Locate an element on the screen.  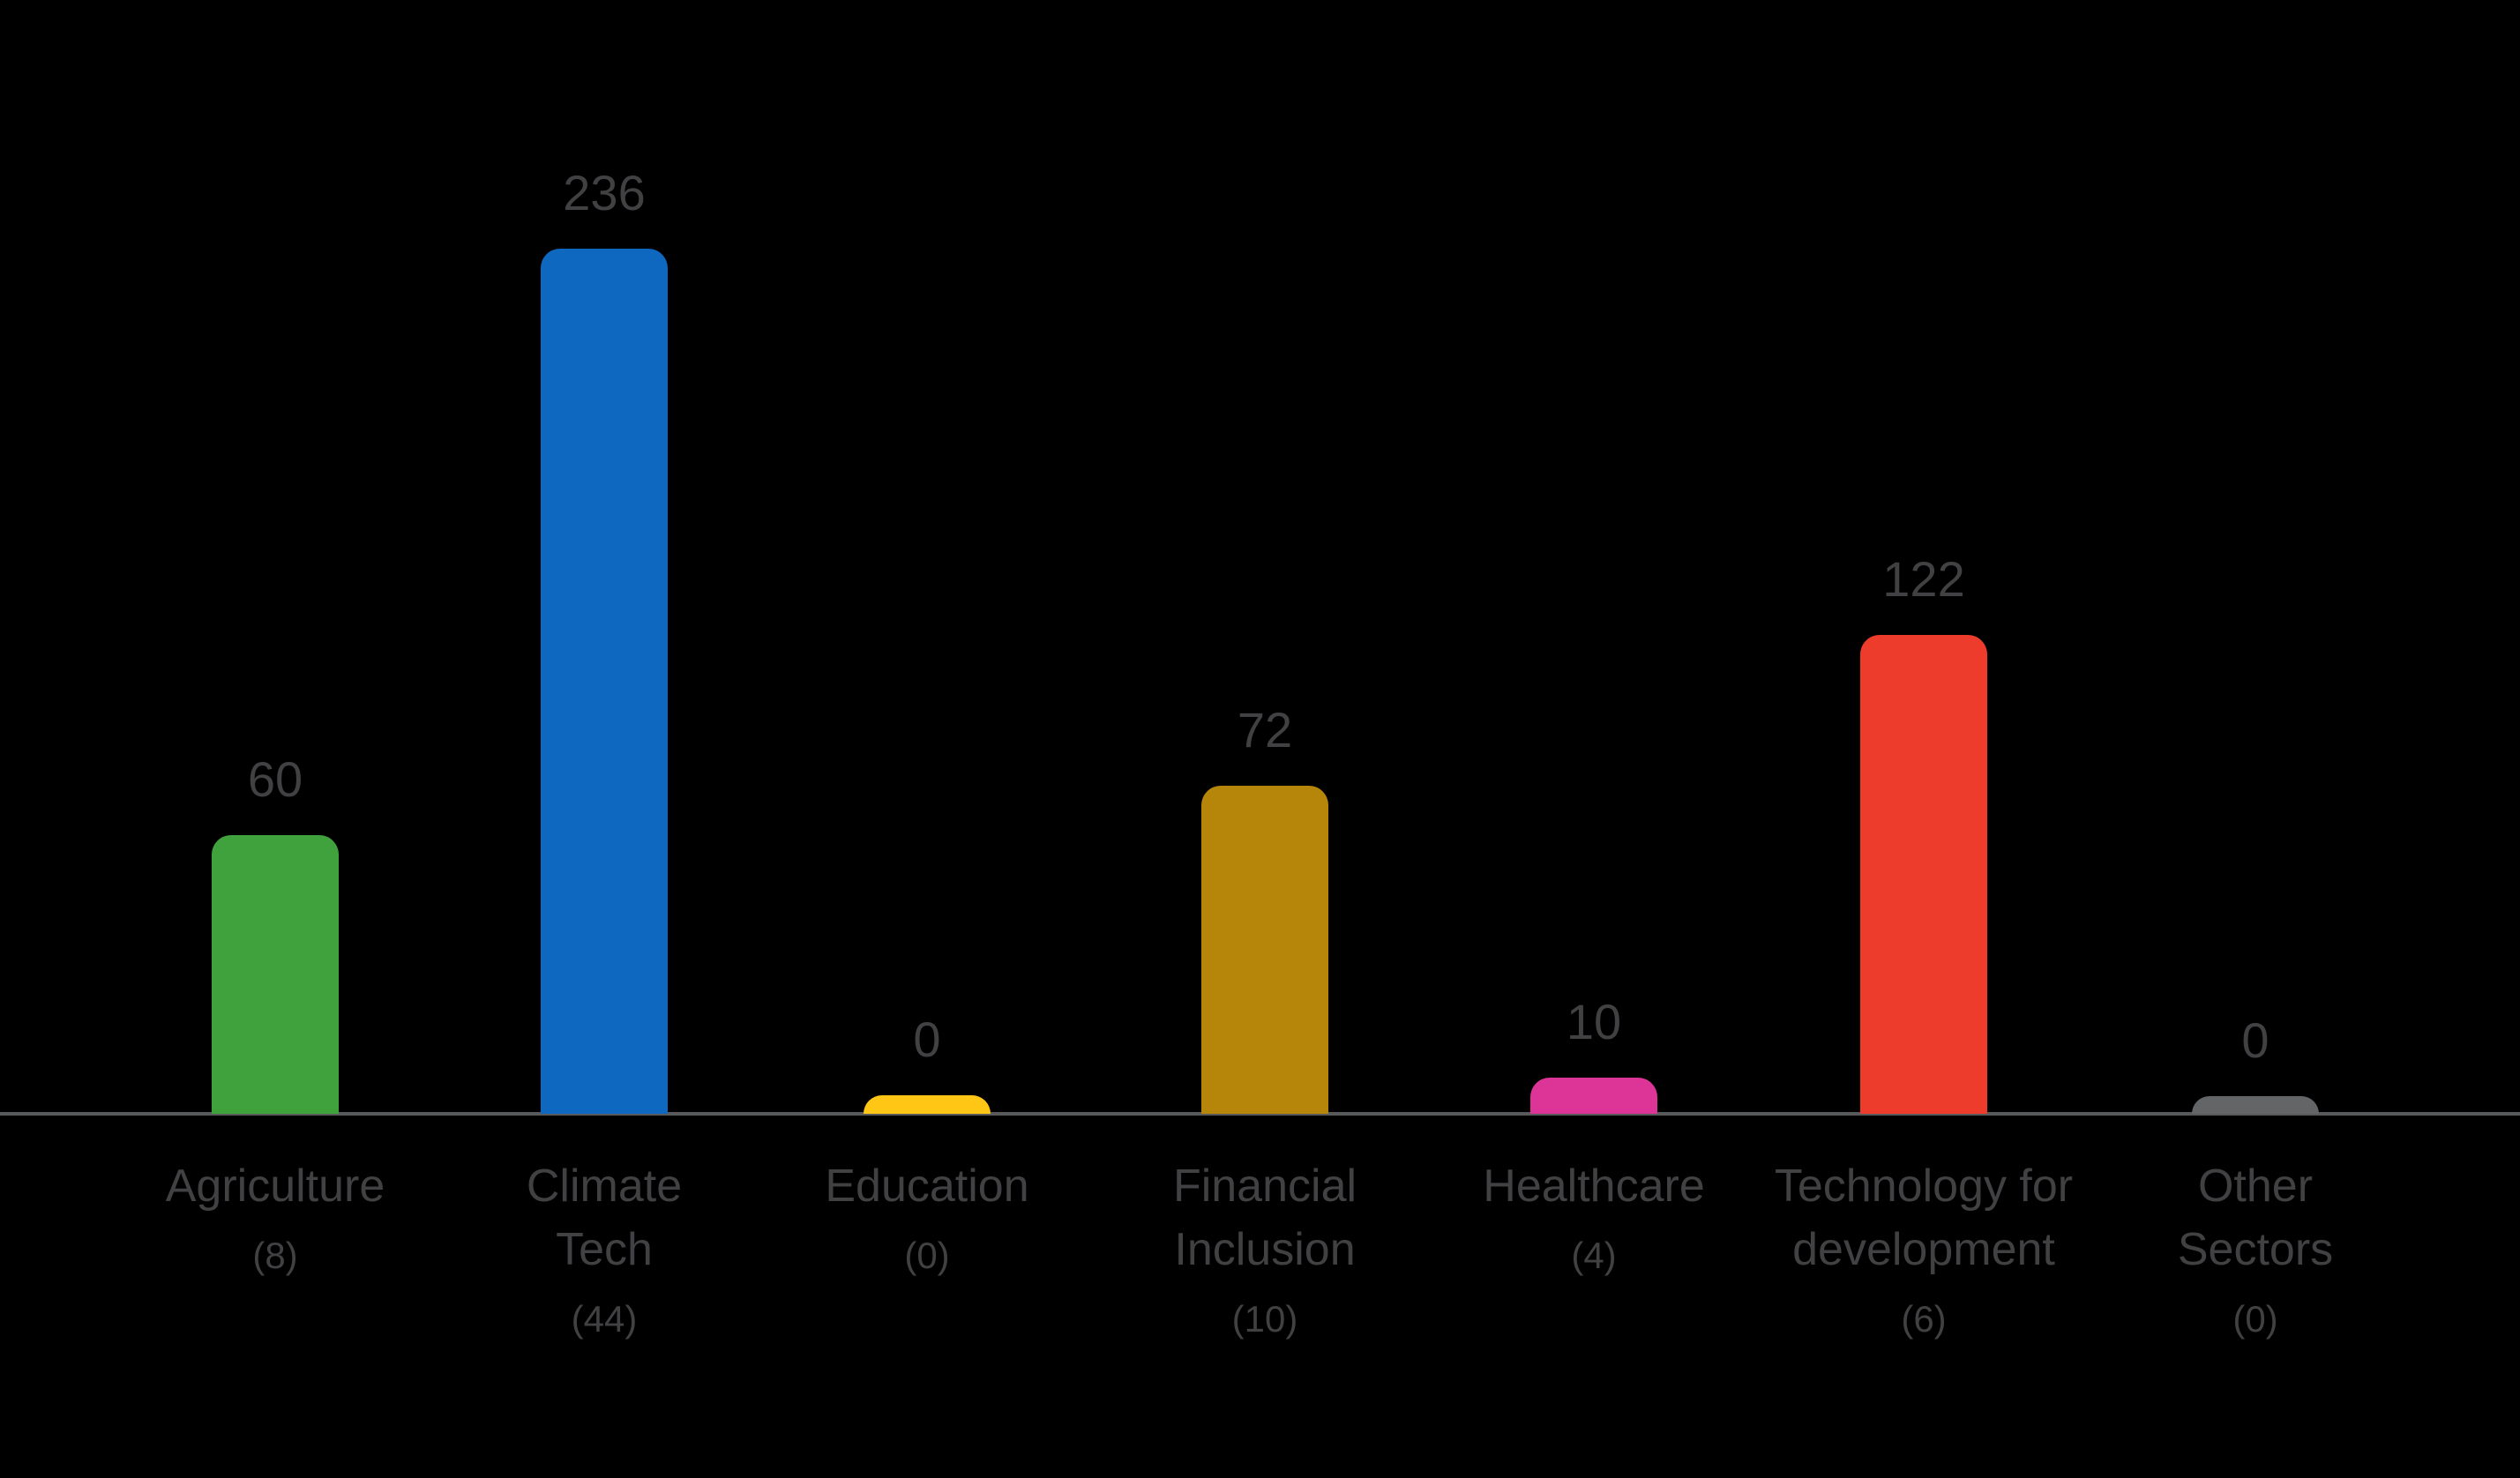
category-label-line: Climate is located at coordinates (604, 1187).